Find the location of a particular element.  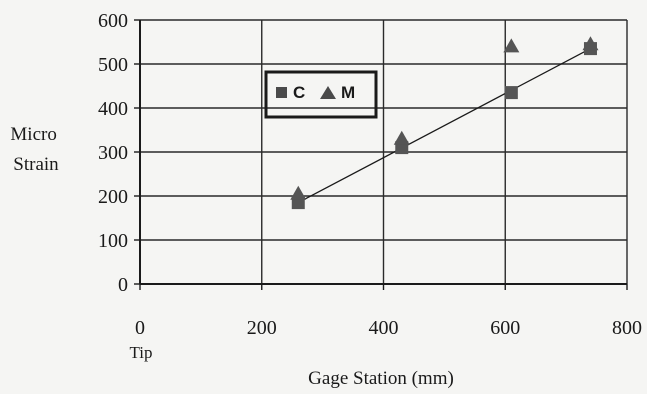

legend-box is located at coordinates (321, 94).